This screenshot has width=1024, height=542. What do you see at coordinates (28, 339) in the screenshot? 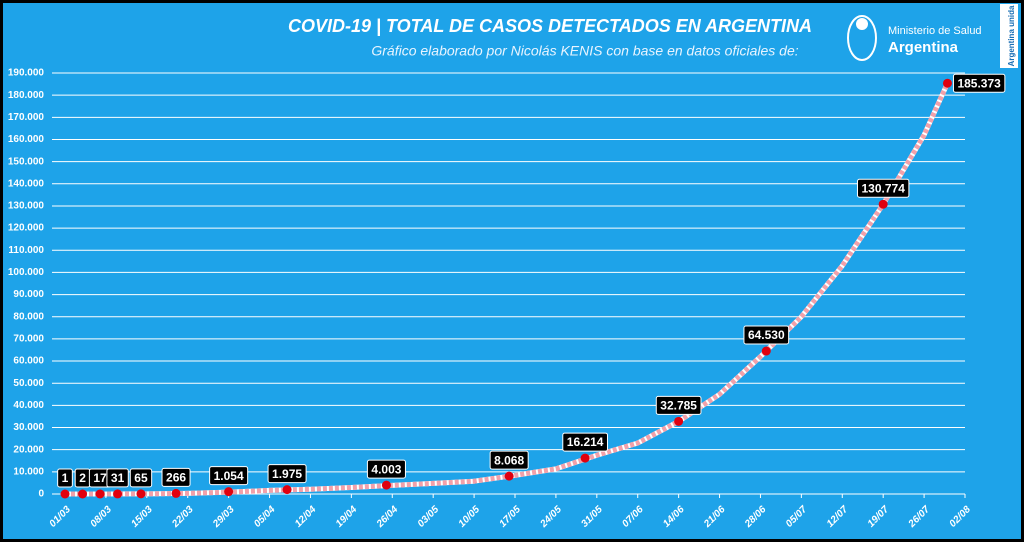
I see `y-tick-label: 70.000` at bounding box center [28, 339].